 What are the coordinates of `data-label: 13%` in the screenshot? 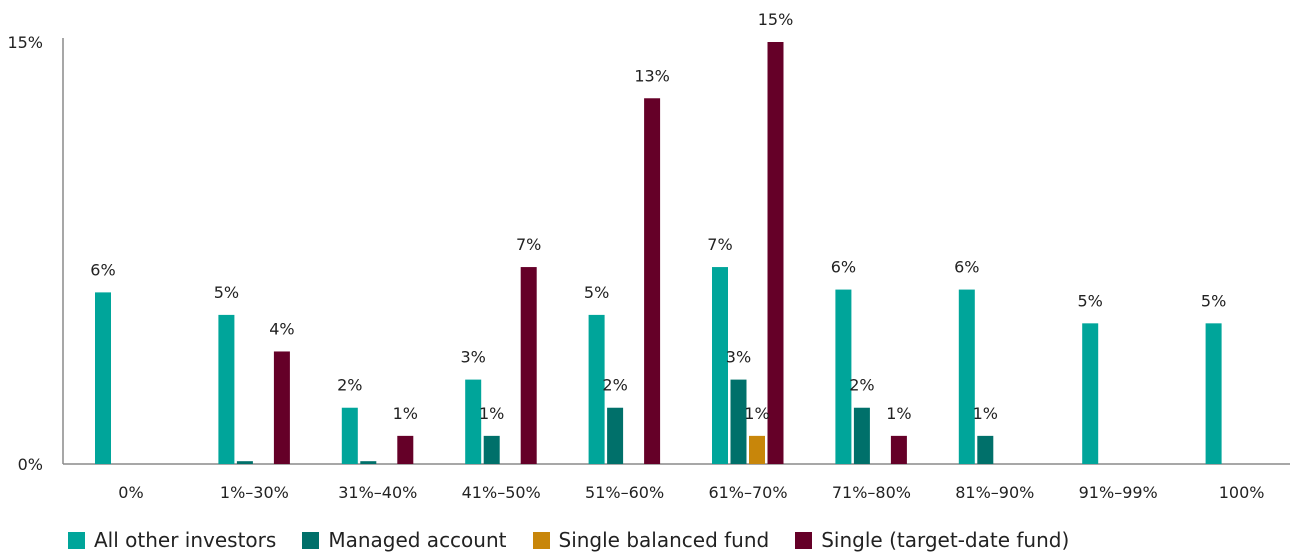 It's located at (652, 75).